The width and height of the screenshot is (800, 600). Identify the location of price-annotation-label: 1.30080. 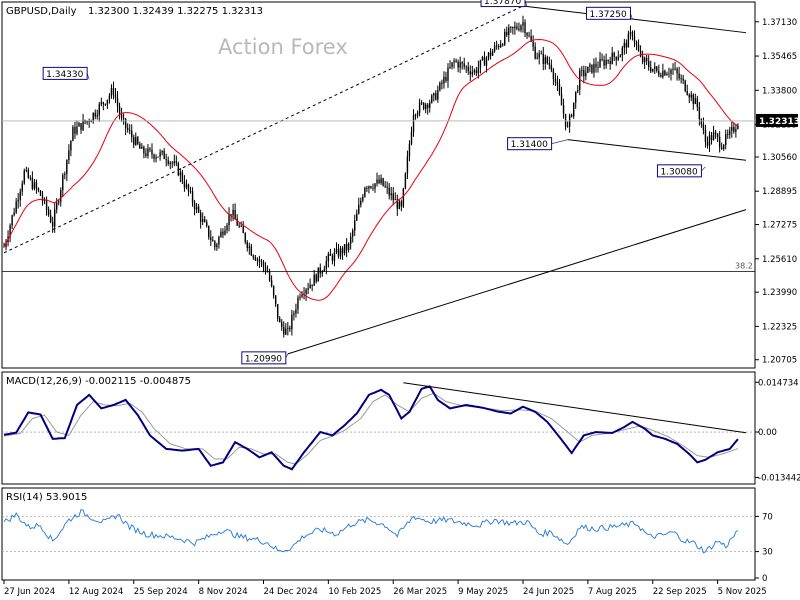
(678, 172).